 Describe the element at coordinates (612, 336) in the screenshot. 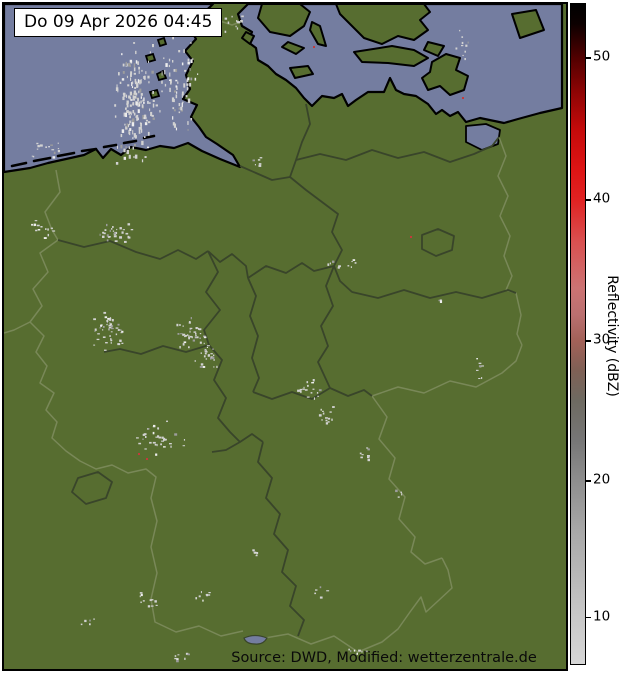

I see `colorbar-axis-label: Reflectivity (dBZ)` at that location.